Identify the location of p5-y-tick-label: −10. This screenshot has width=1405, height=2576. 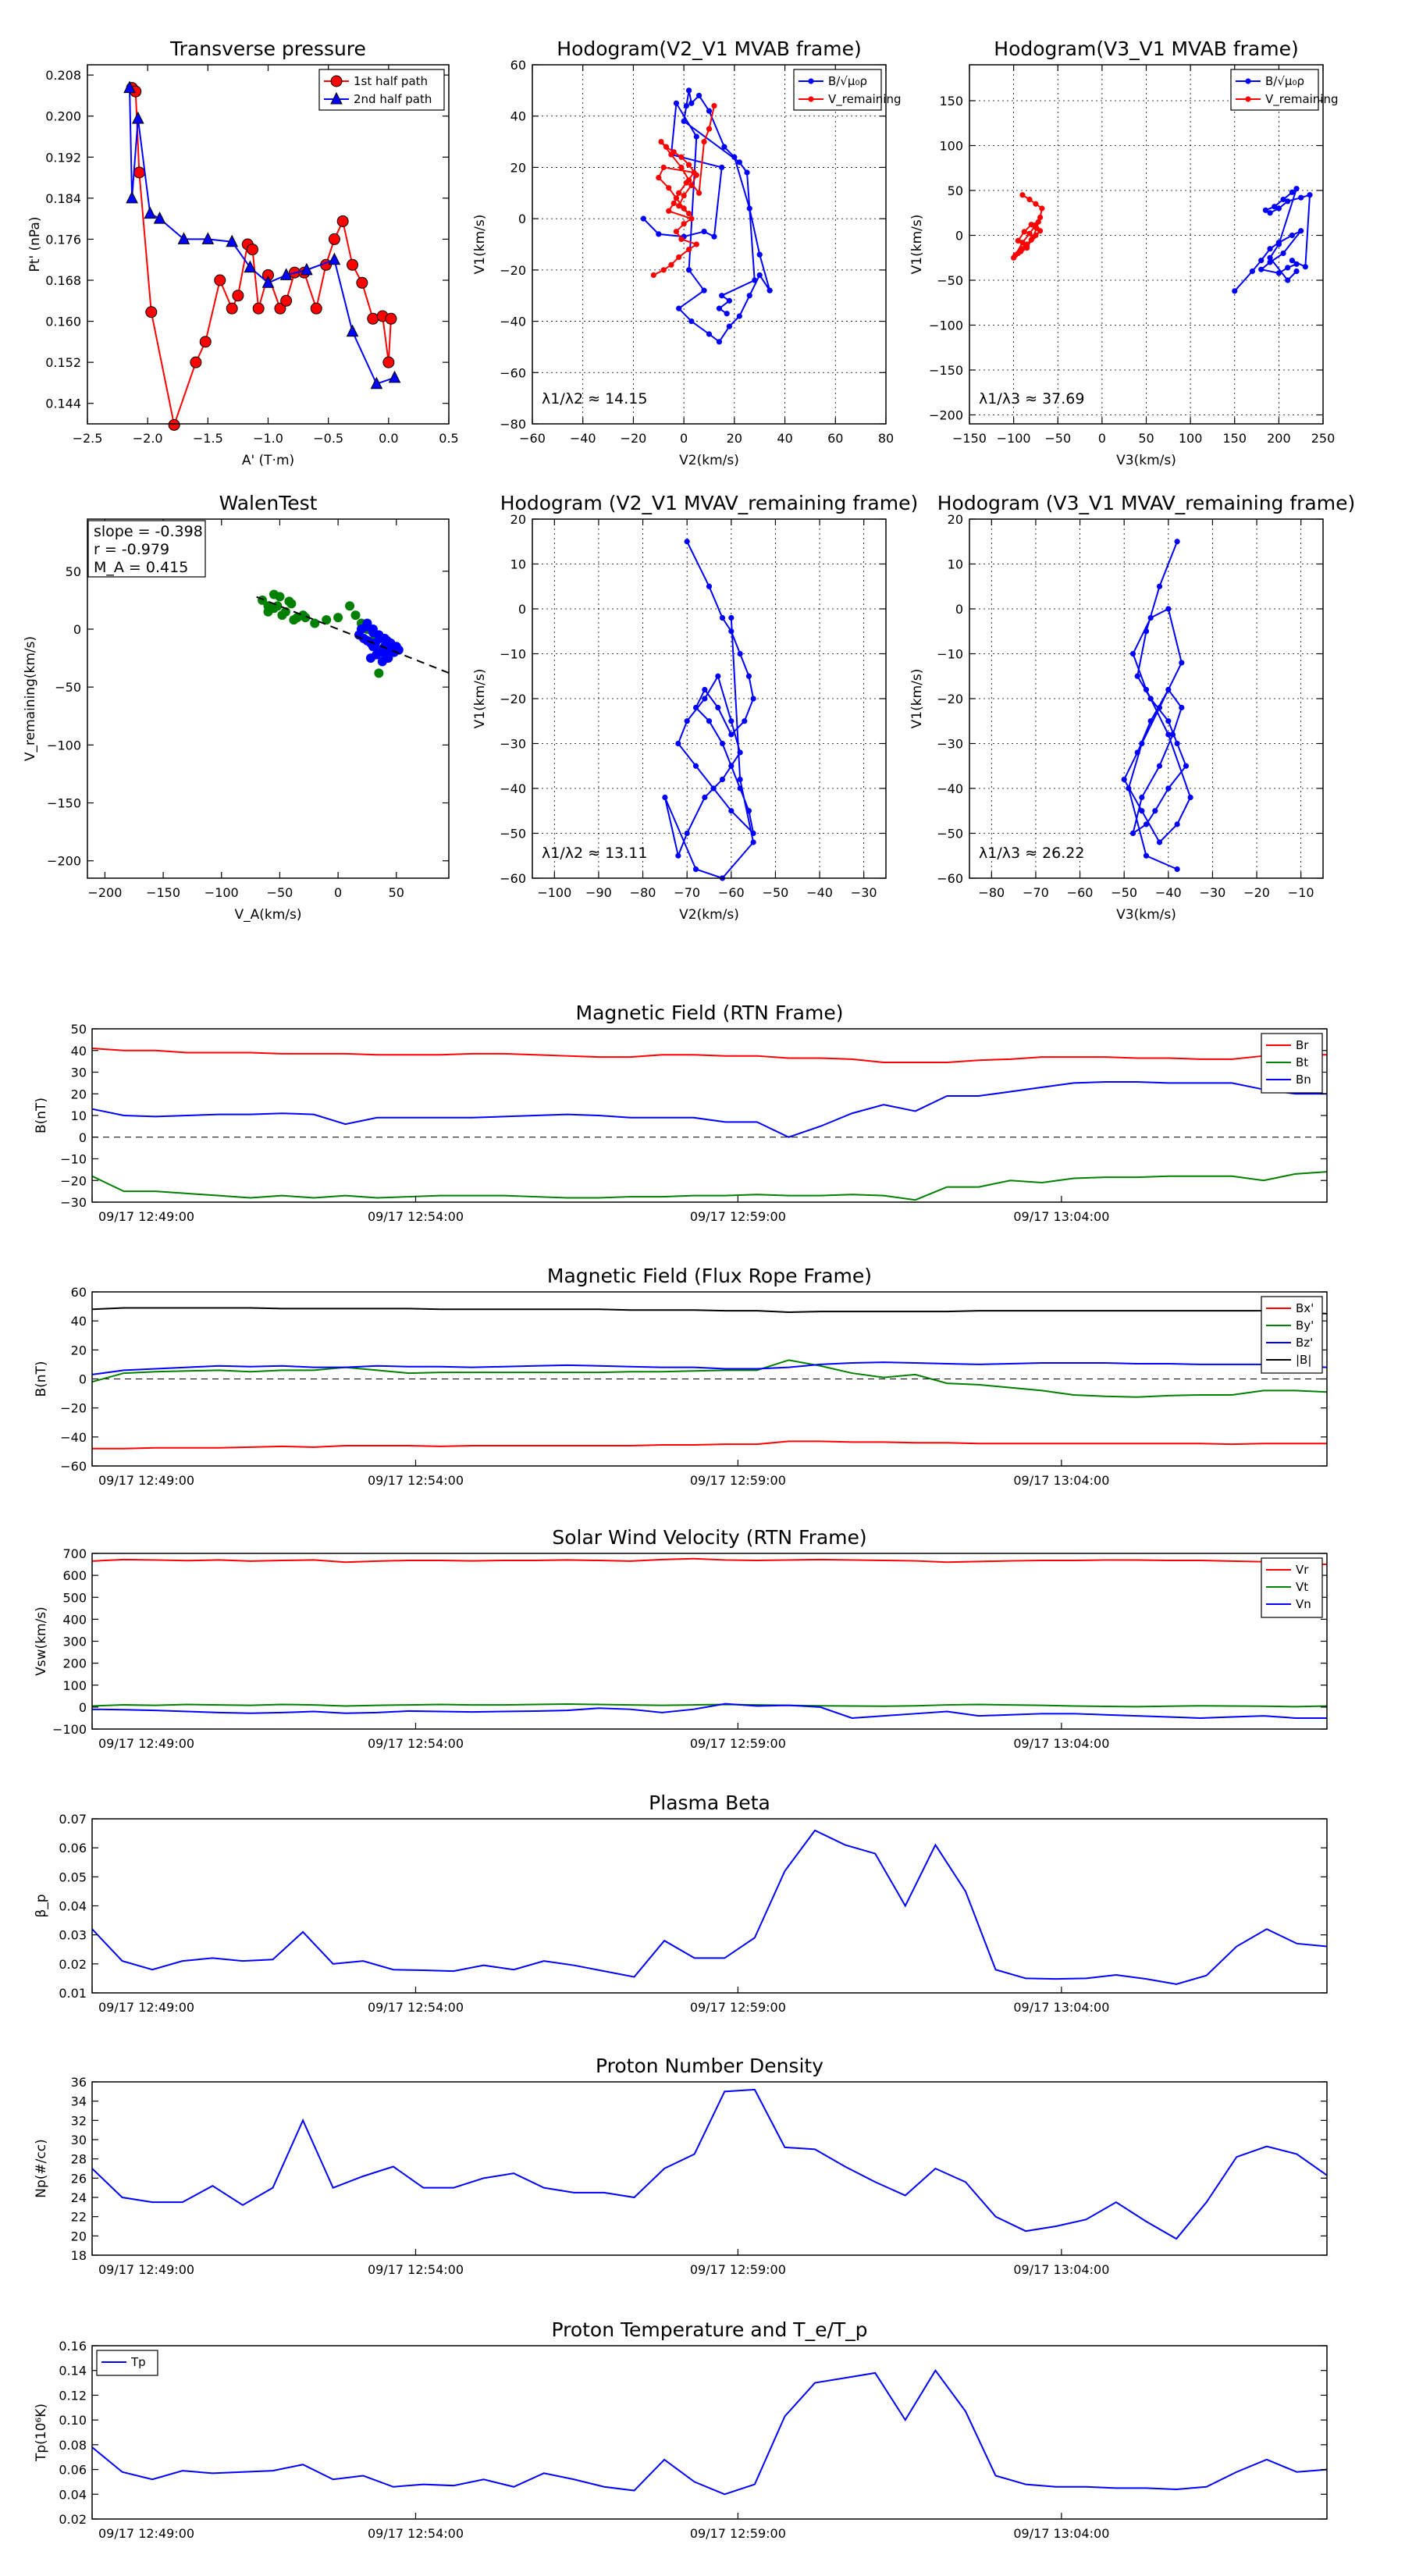
(513, 654).